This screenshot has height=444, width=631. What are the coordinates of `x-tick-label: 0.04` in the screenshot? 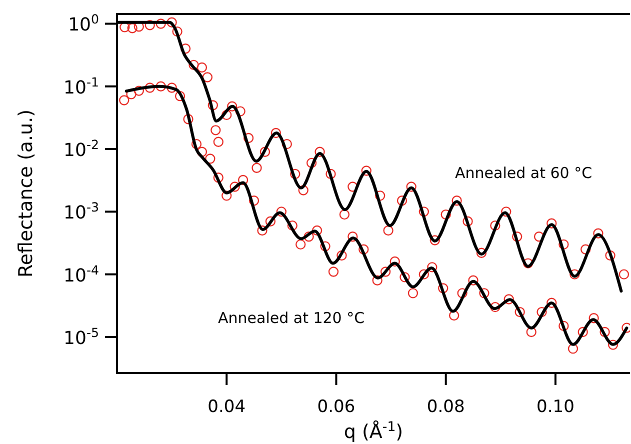 It's located at (227, 407).